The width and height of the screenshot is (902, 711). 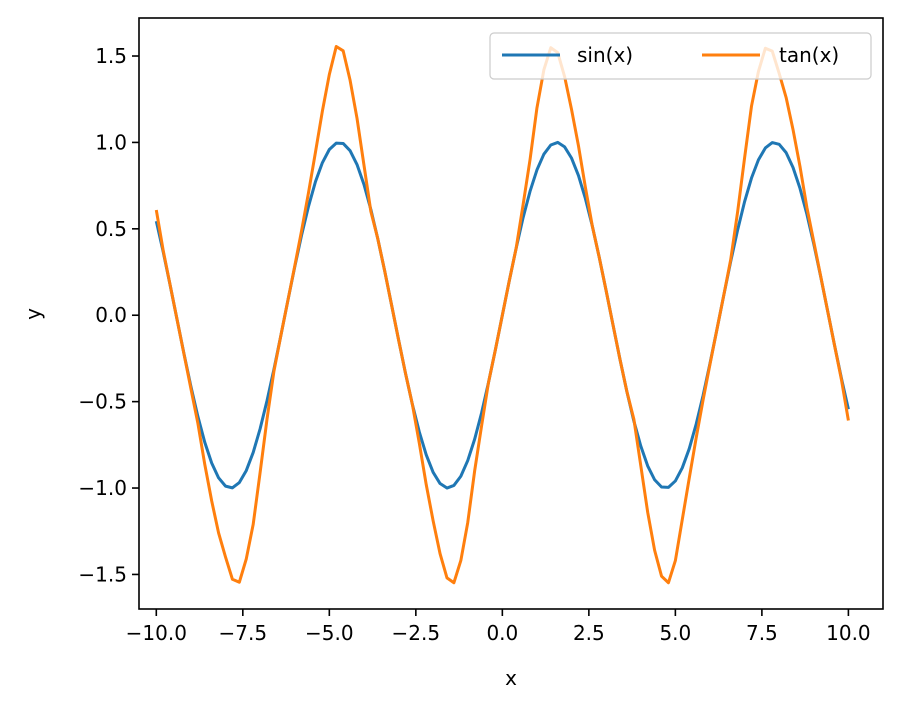 I want to click on y-tick-label: −0.5, so click(x=102, y=402).